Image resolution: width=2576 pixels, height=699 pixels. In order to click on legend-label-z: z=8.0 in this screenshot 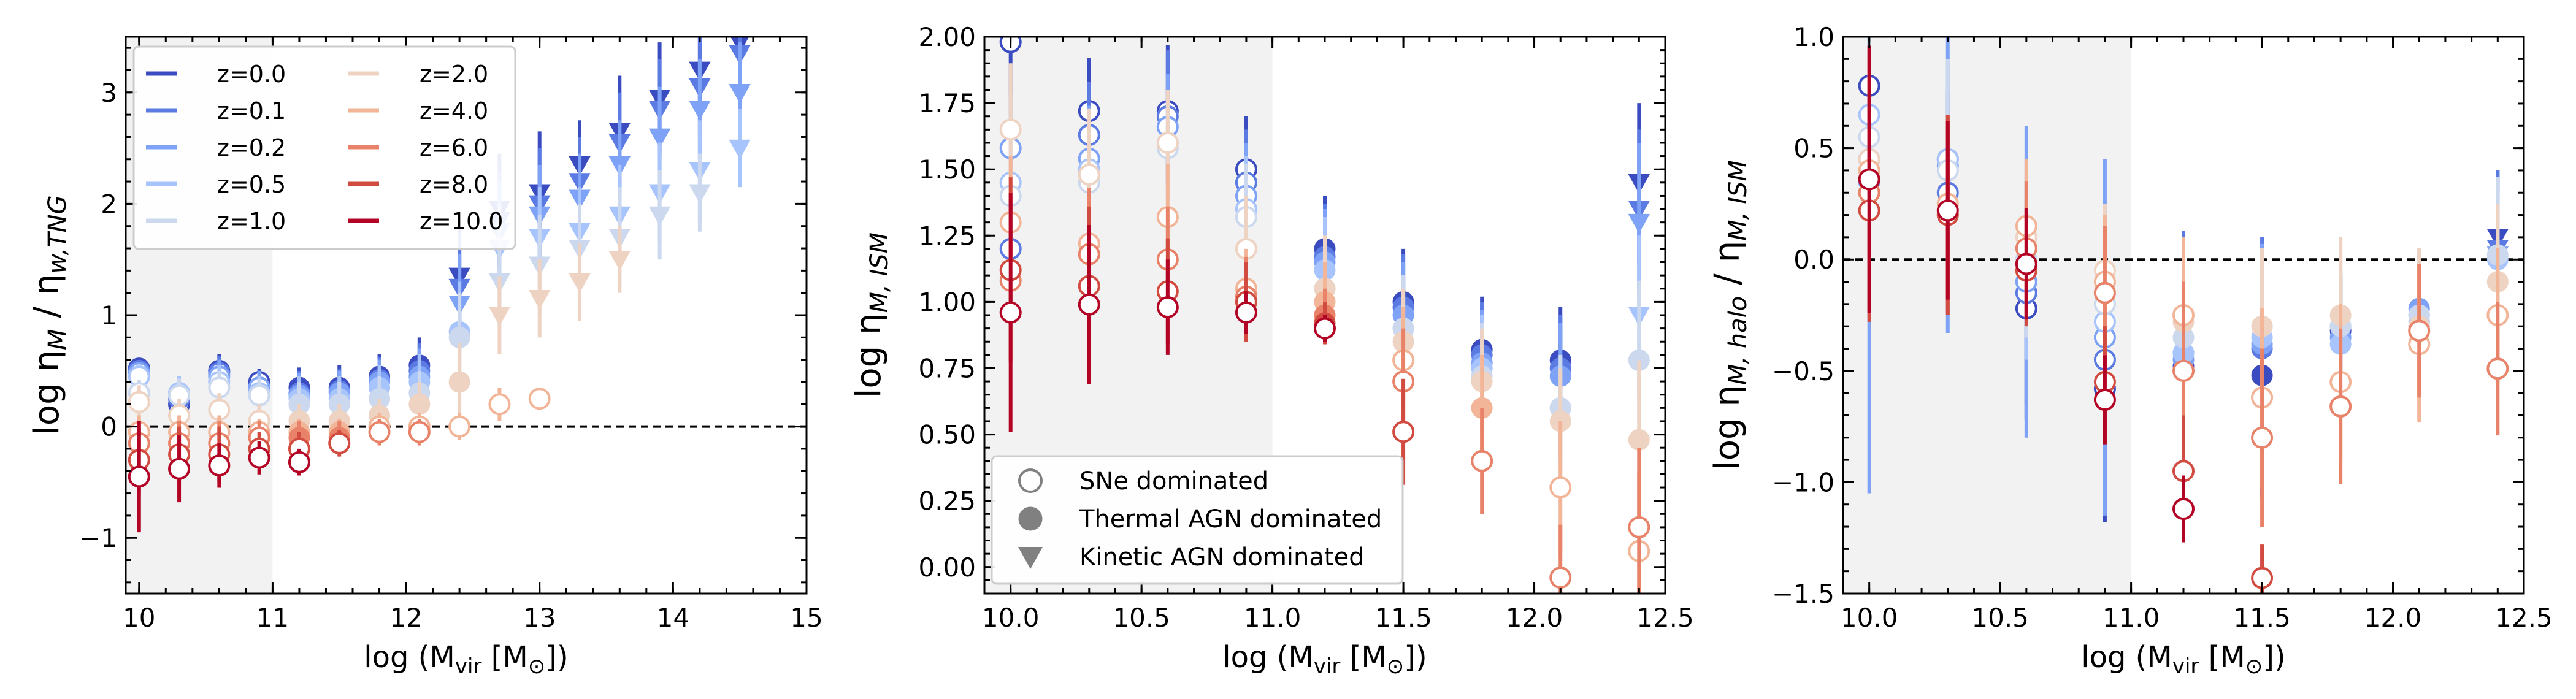, I will do `click(454, 185)`.